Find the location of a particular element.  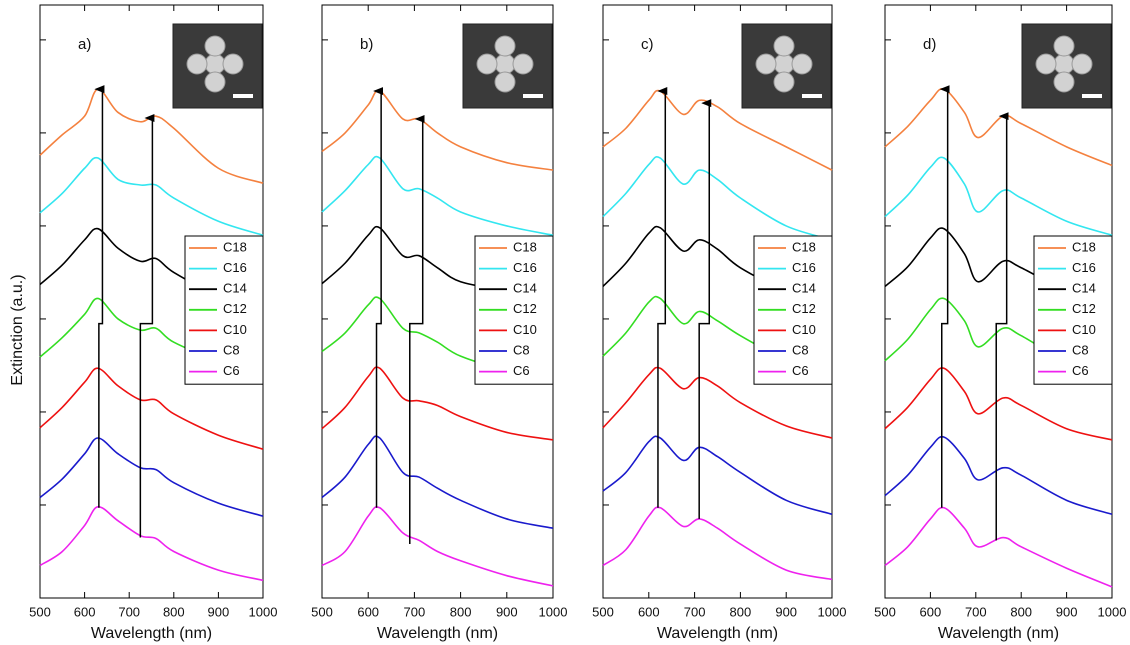

panel-label: a) is located at coordinates (84, 44).